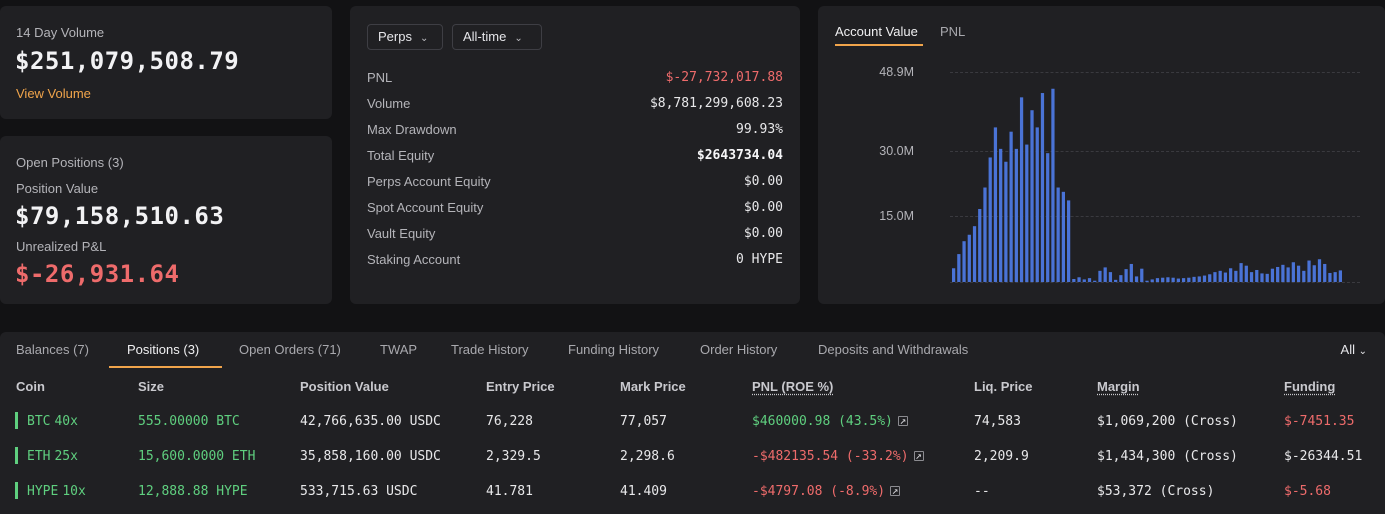 The width and height of the screenshot is (1385, 514). What do you see at coordinates (1310, 386) in the screenshot?
I see `header-funding: Funding` at bounding box center [1310, 386].